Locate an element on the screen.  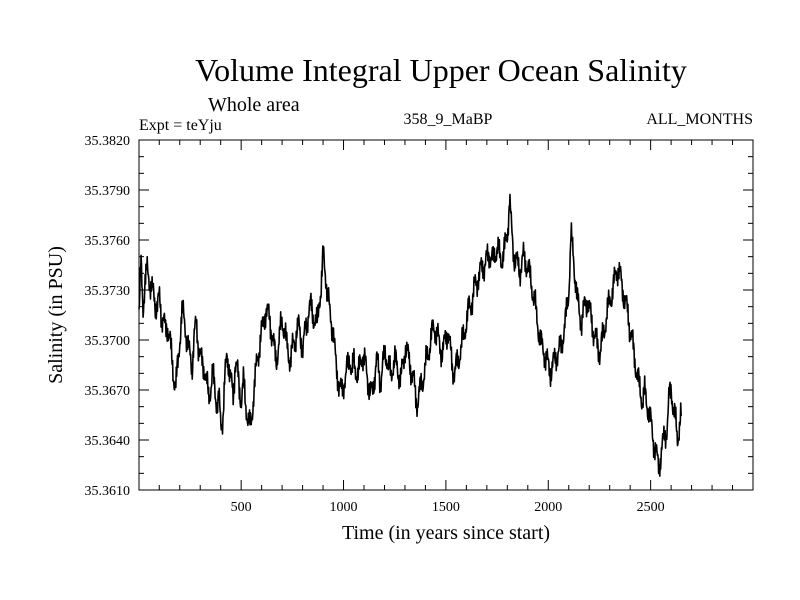
y-tick-label: 35.3700 is located at coordinates (108, 341).